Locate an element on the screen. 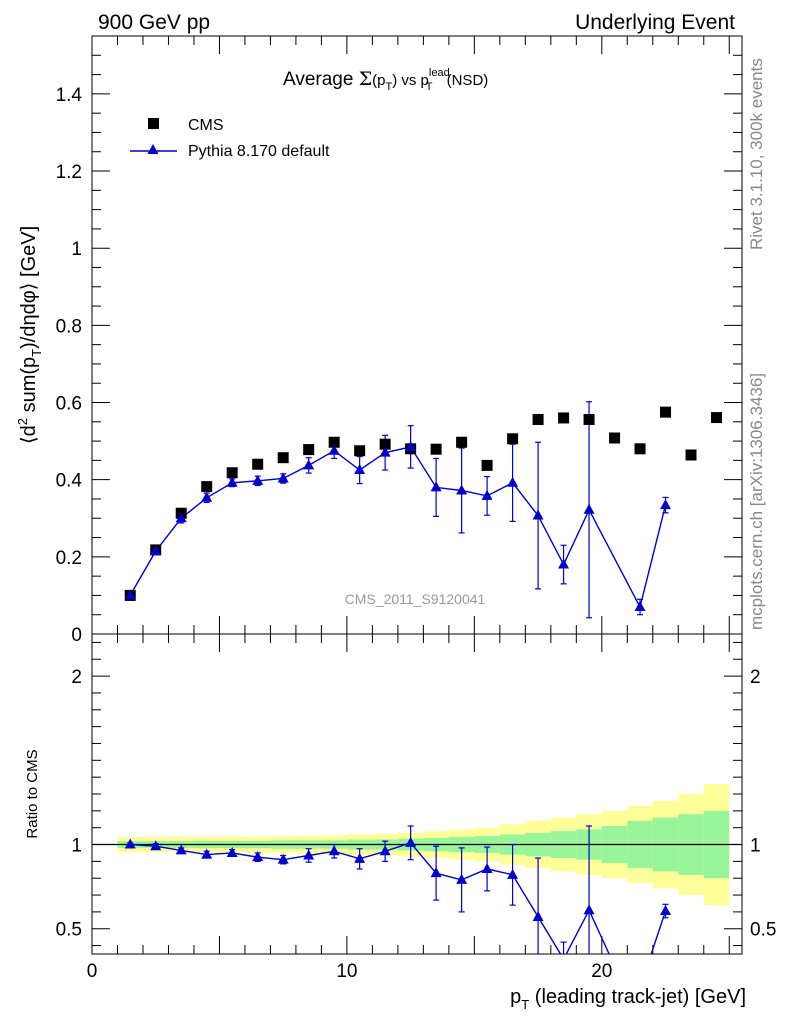 This screenshot has width=786, height=1024. main-ytick-label: 1 is located at coordinates (76, 249).